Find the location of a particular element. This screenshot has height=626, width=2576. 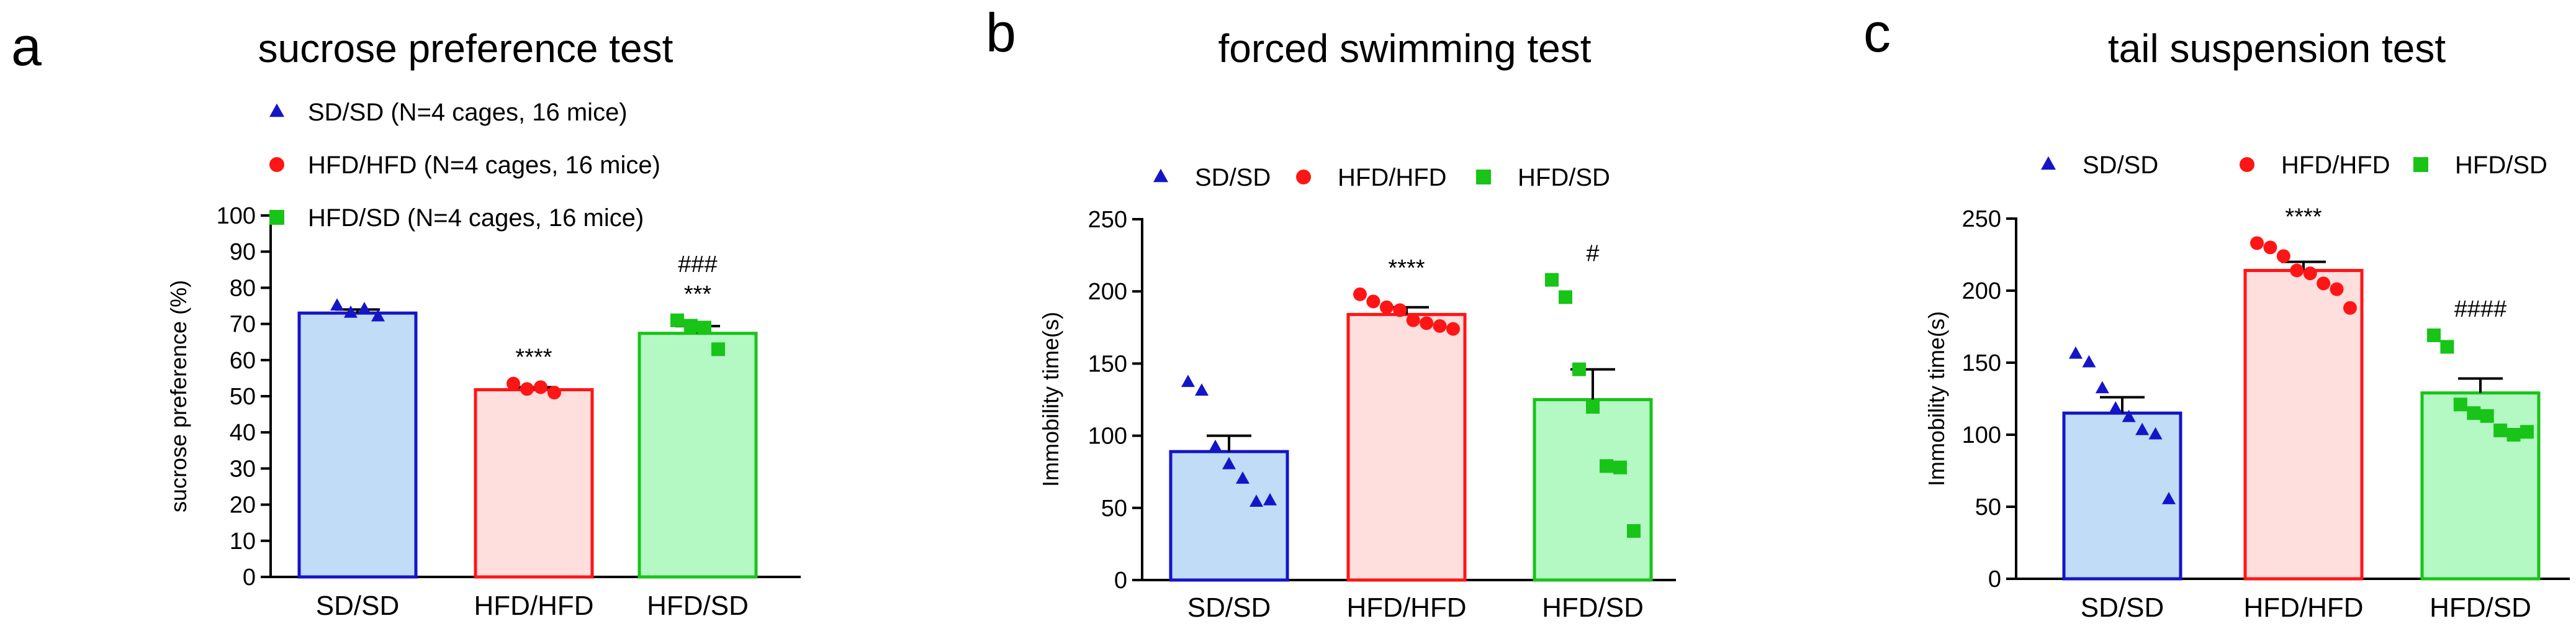

y-tick-label: 200 is located at coordinates (1107, 292).